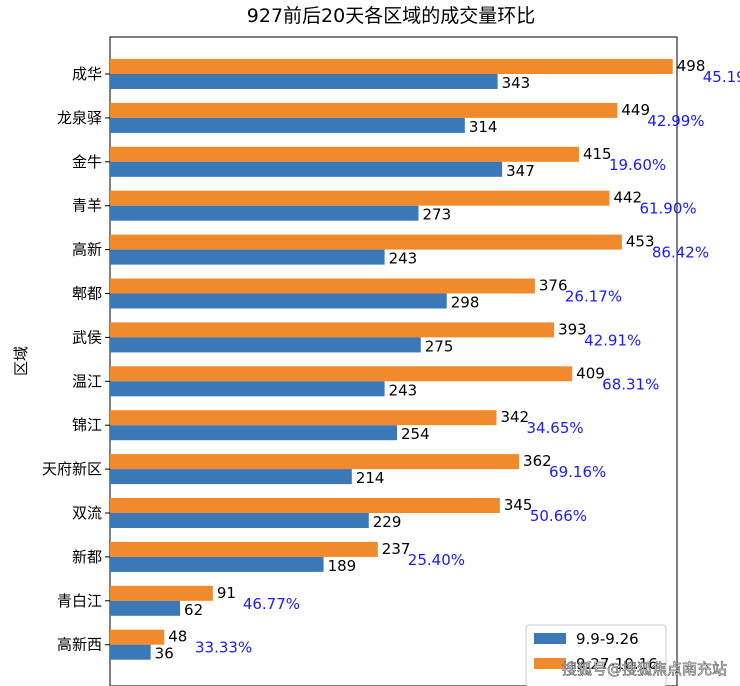 This screenshot has height=686, width=740. Describe the element at coordinates (627, 198) in the screenshot. I see `data-label-series-2: 442` at that location.